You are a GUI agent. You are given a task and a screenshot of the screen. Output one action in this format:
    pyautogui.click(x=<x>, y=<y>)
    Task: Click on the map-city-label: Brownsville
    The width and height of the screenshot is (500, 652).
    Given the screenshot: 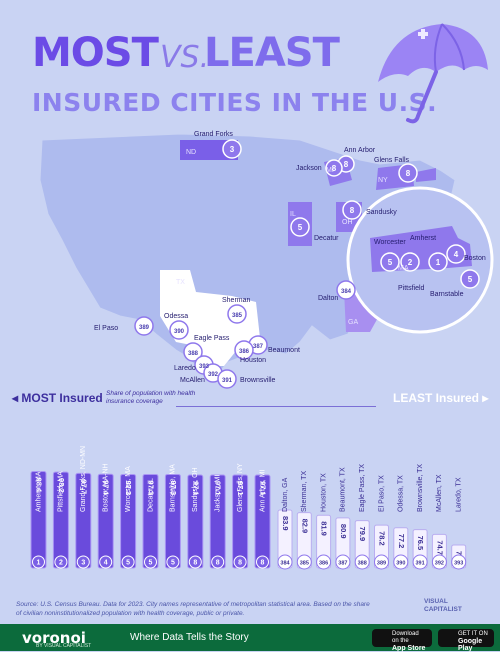 What is the action you would take?
    pyautogui.click(x=258, y=380)
    